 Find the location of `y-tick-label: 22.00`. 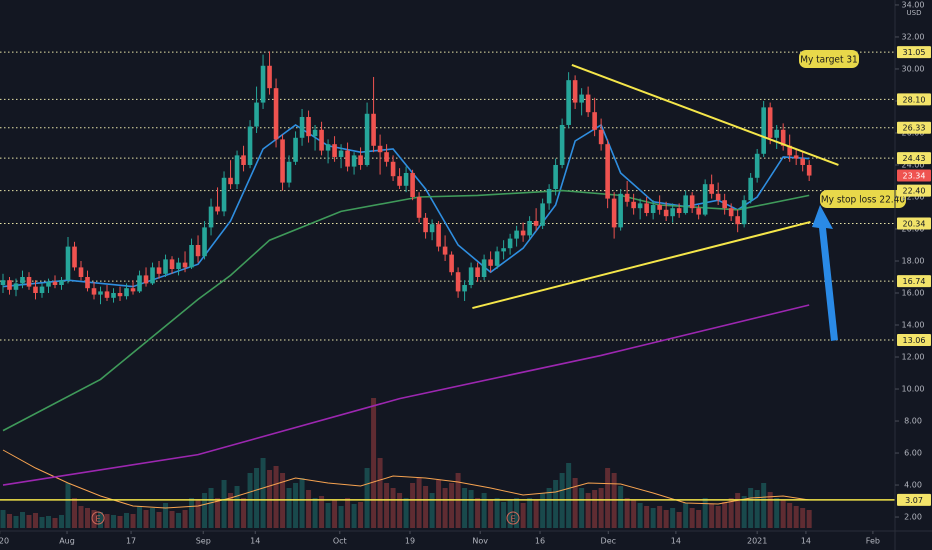

y-tick-label: 22.00 is located at coordinates (913, 196).